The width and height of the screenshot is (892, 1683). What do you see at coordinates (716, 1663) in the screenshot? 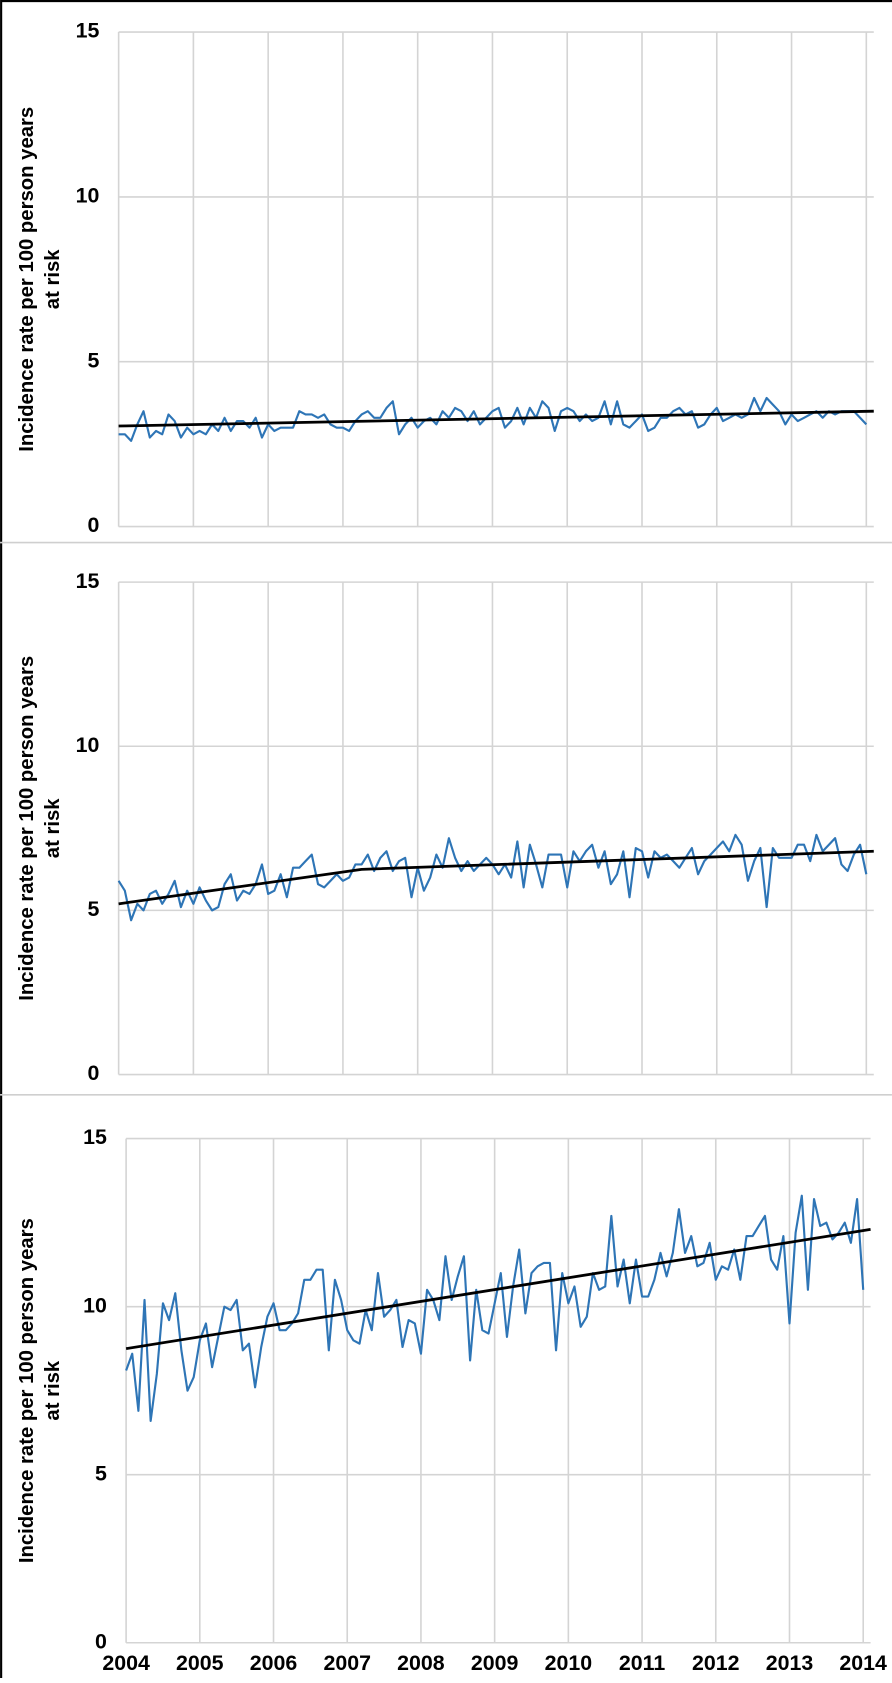
I see `x-tick-label: 2012` at bounding box center [716, 1663].